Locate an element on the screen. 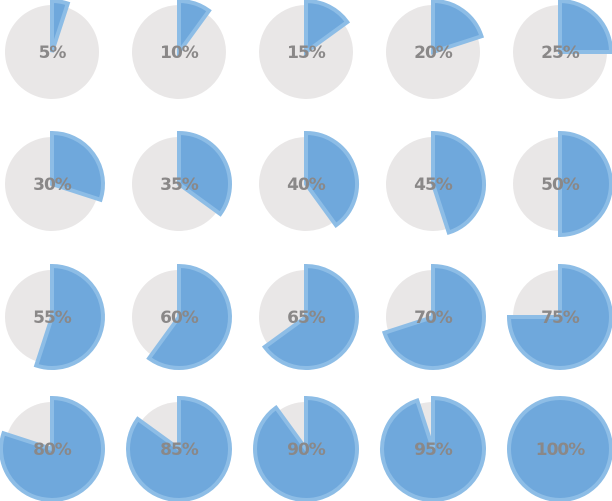  percent-label: 50% is located at coordinates (560, 185).